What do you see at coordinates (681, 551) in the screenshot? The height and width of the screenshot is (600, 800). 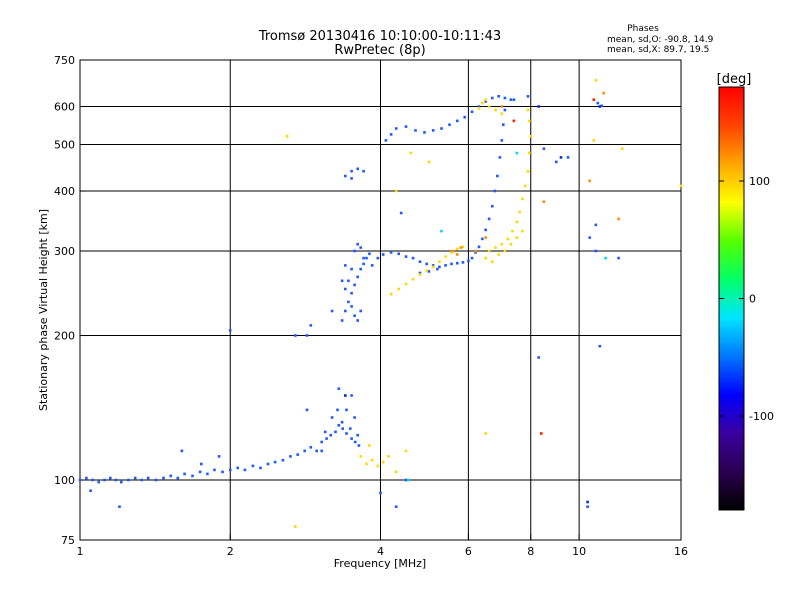 I see `x-tick-label: 16` at bounding box center [681, 551].